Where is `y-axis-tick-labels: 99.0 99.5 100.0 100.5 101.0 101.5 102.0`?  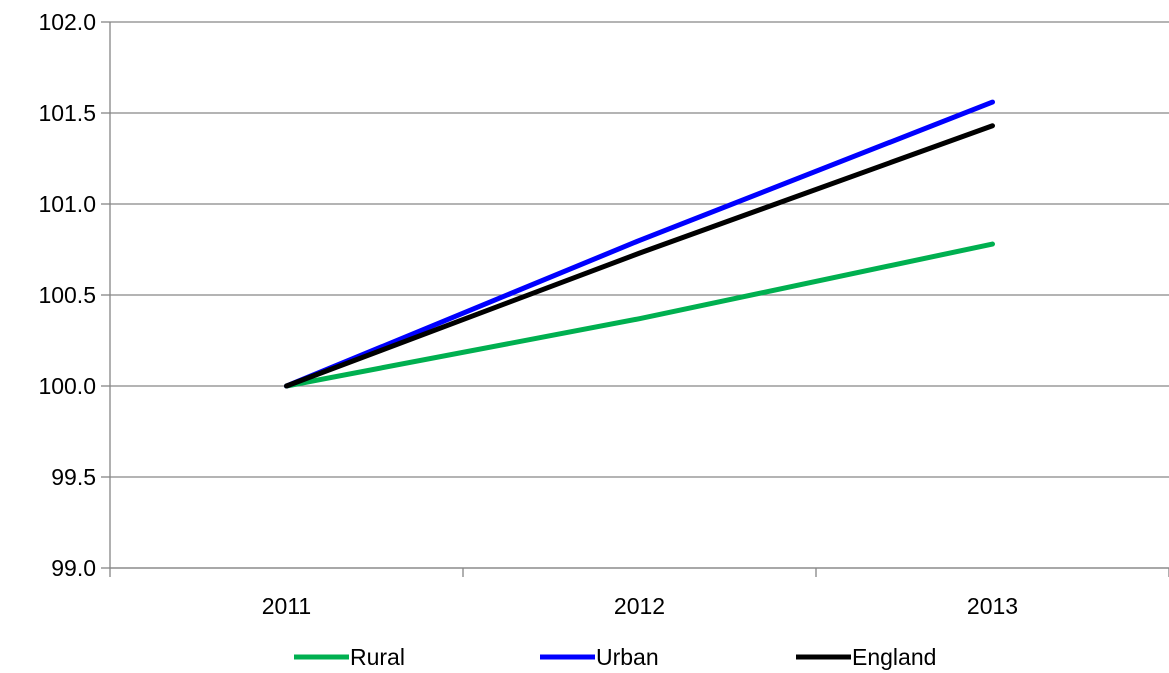
y-axis-tick-labels: 99.0 99.5 100.0 100.5 101.0 101.5 102.0 is located at coordinates (67, 295).